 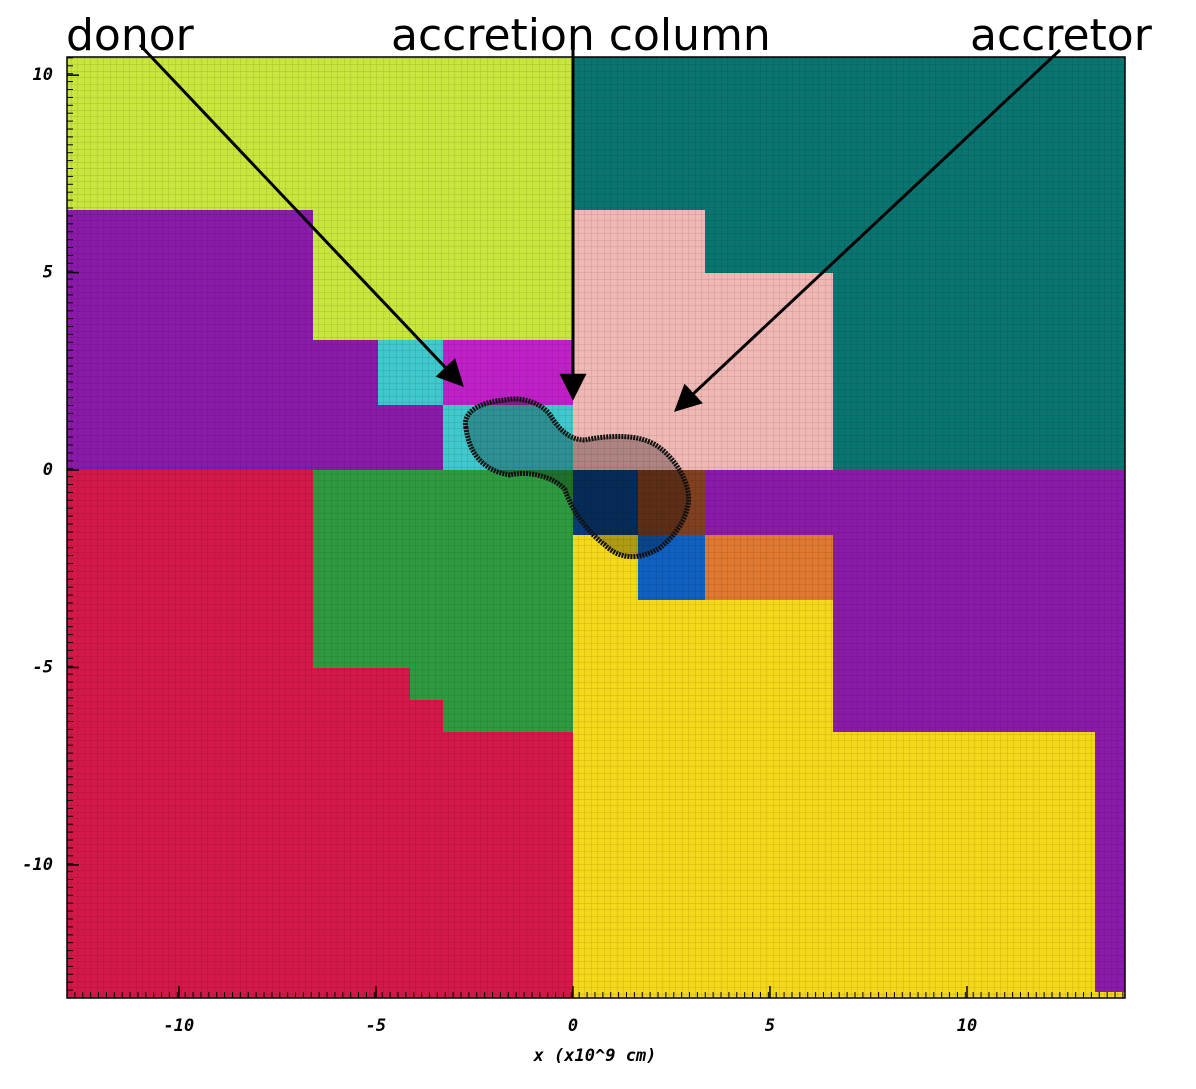 What do you see at coordinates (1061, 35) in the screenshot?
I see `annotation: accretor` at bounding box center [1061, 35].